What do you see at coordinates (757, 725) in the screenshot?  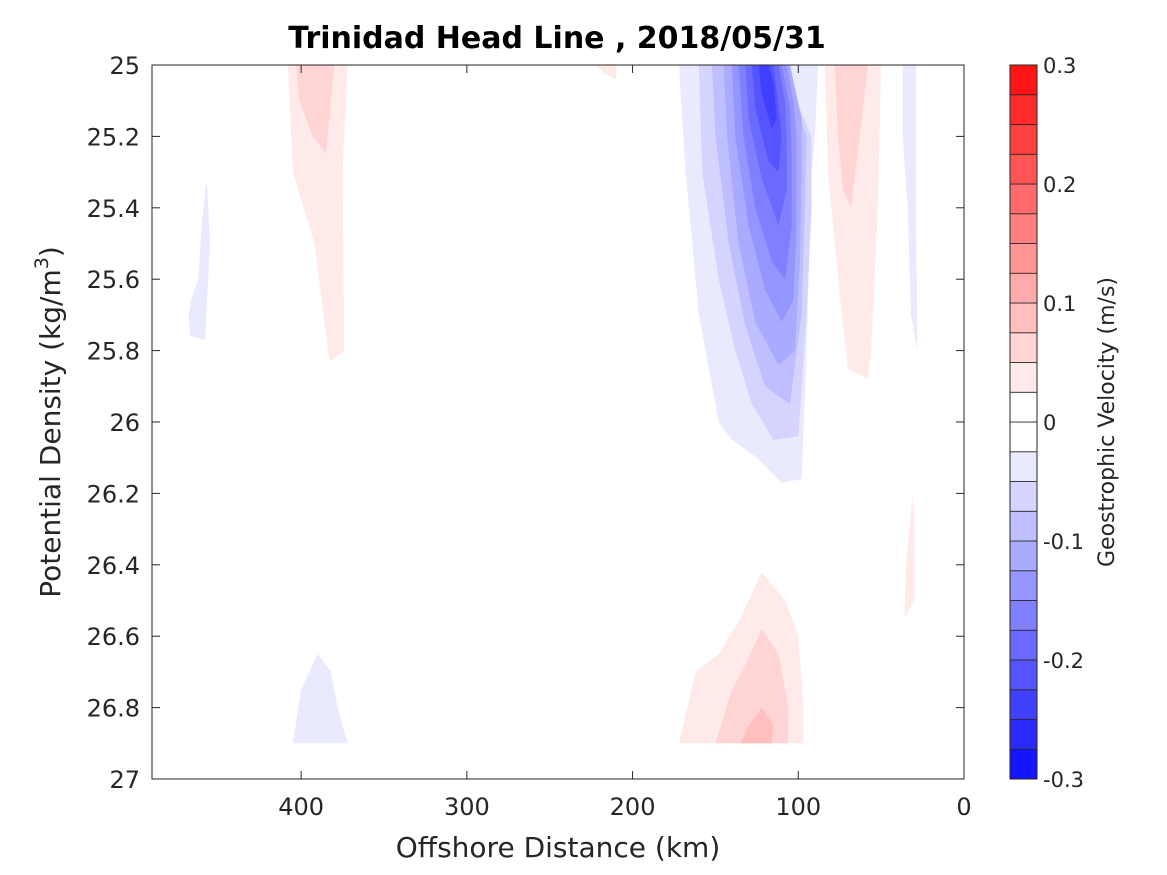 I see `contour-region-deep-positive-l3` at bounding box center [757, 725].